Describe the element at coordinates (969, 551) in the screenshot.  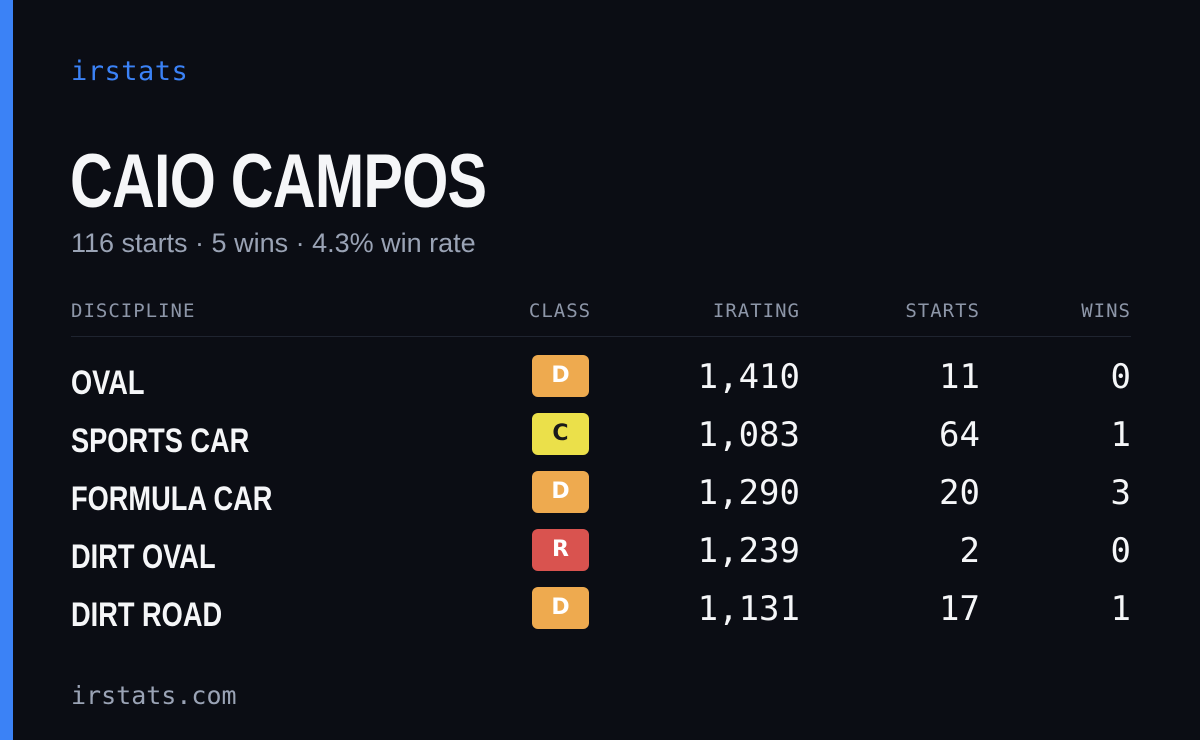
I see `starts-value: 2` at that location.